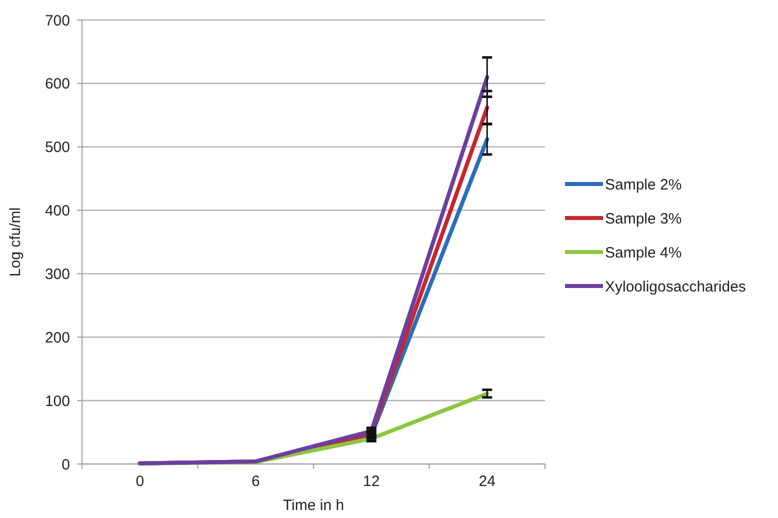  I want to click on legend-label: Sample 3%, so click(643, 219).